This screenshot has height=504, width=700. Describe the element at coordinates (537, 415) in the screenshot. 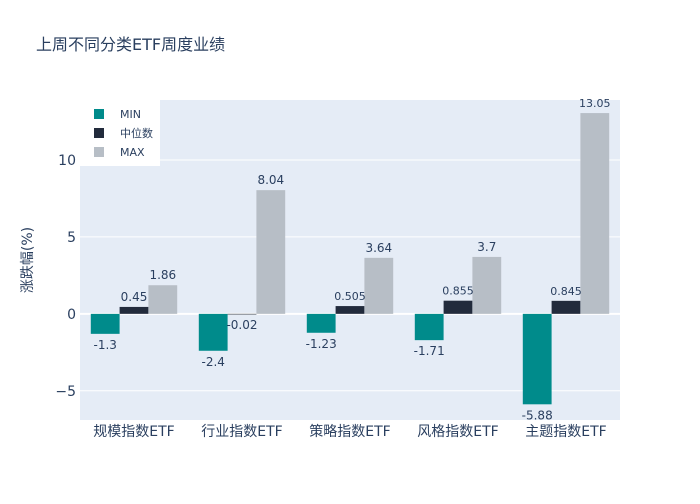

I see `data-label: -5.88` at that location.